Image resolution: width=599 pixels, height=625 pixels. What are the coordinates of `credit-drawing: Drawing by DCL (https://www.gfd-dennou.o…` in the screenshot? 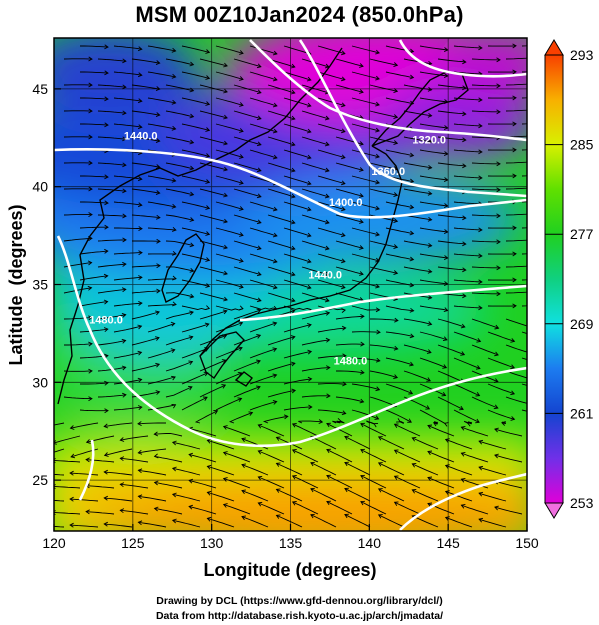 It's located at (299, 601).